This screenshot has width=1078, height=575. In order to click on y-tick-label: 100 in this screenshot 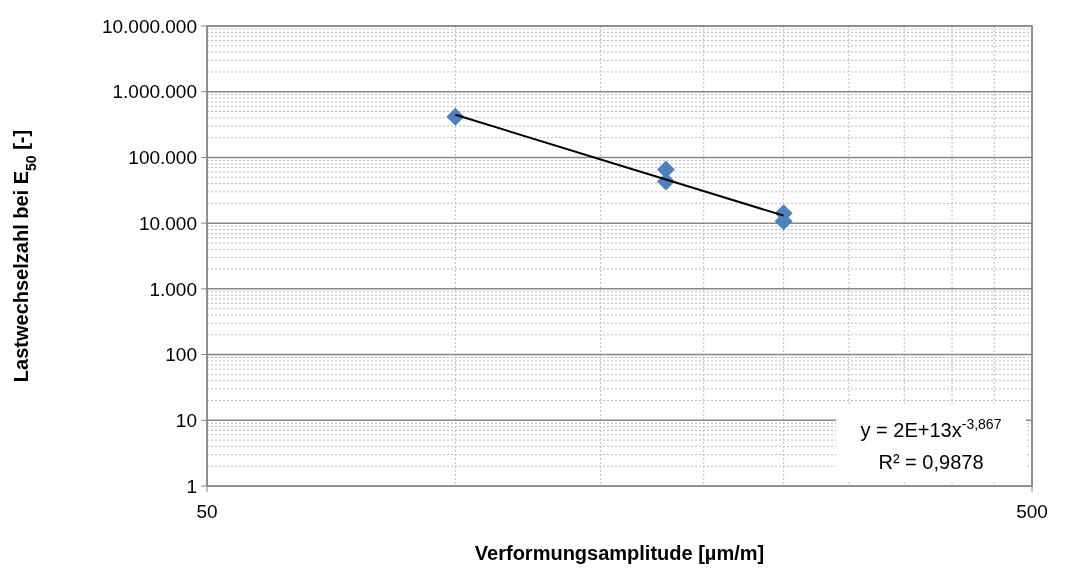, I will do `click(181, 355)`.